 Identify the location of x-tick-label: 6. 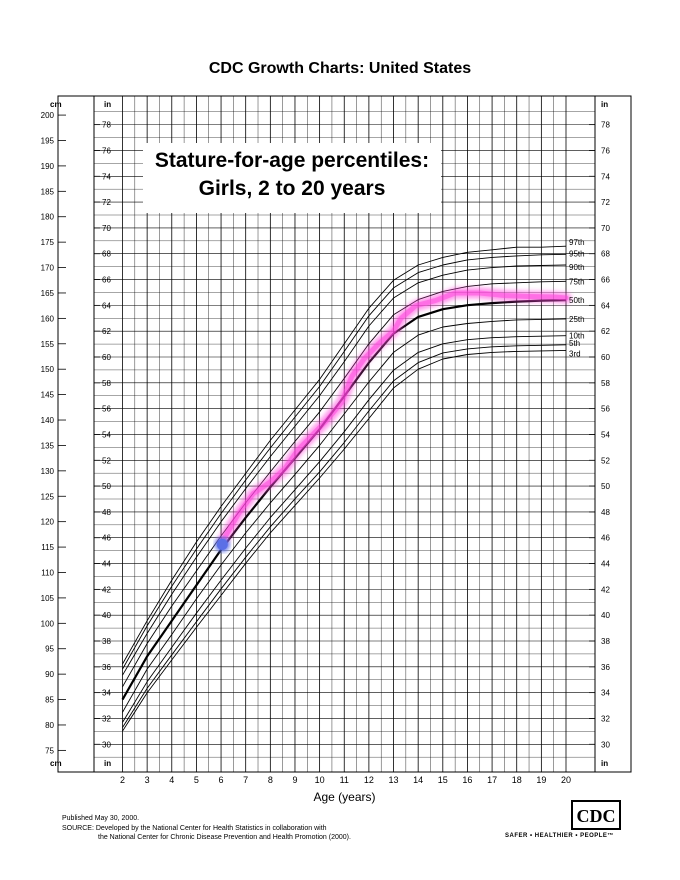
(221, 780).